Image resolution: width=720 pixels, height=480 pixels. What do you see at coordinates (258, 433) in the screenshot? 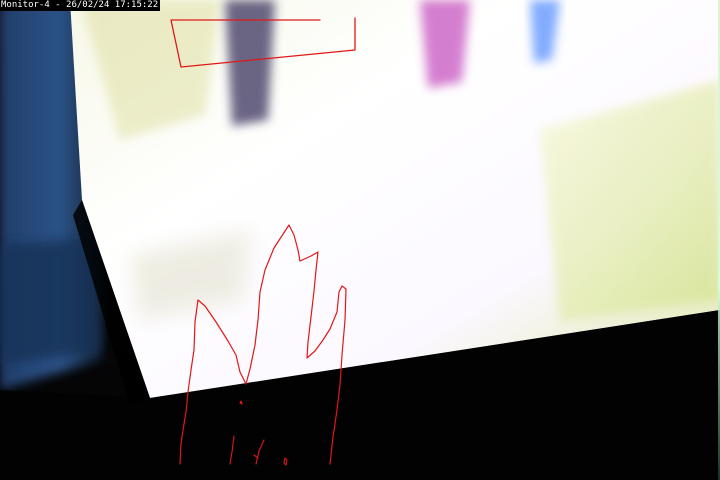
I see `red-markup-fragments` at bounding box center [258, 433].